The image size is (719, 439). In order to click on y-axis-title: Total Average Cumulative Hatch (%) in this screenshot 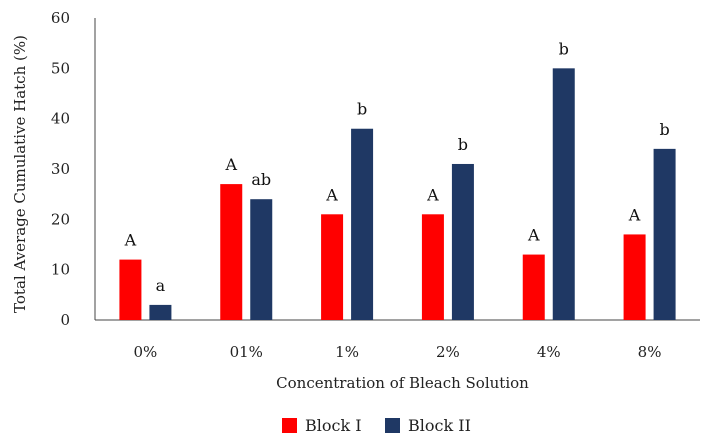, I will do `click(20, 174)`.